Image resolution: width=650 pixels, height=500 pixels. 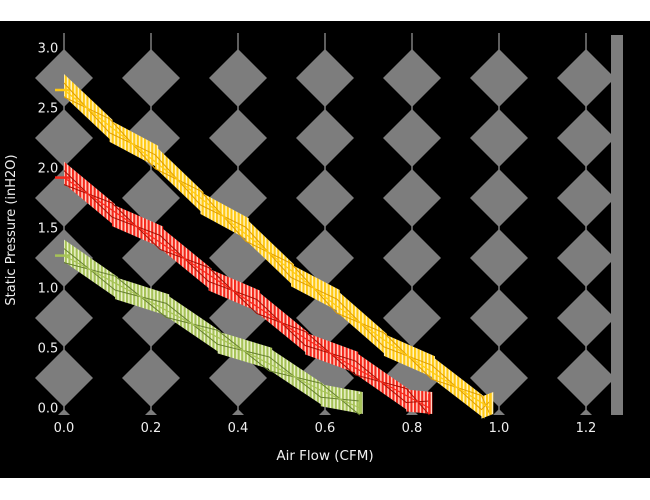 I want to click on y-tick-label: 2.0, so click(x=48, y=169).